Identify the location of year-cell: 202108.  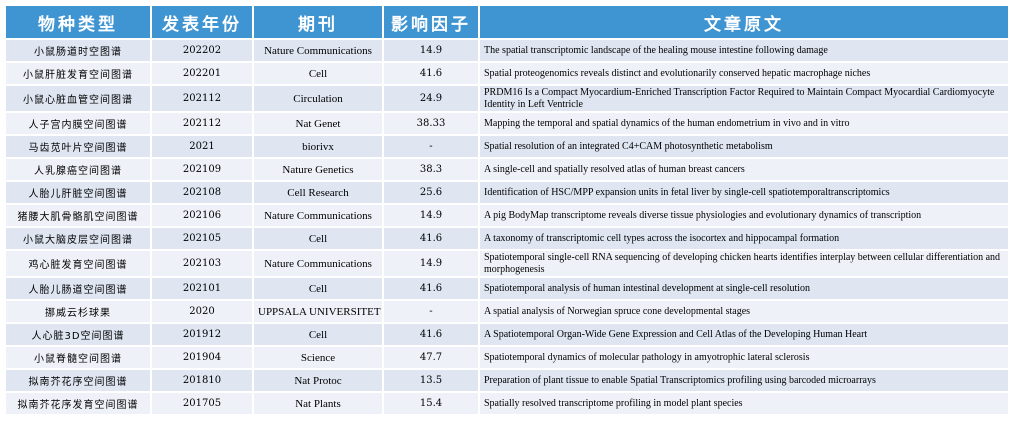
(202, 192).